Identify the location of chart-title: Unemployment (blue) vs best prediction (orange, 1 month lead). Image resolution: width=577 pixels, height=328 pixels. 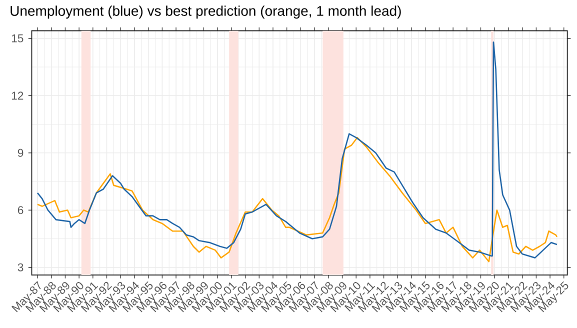
(205, 12).